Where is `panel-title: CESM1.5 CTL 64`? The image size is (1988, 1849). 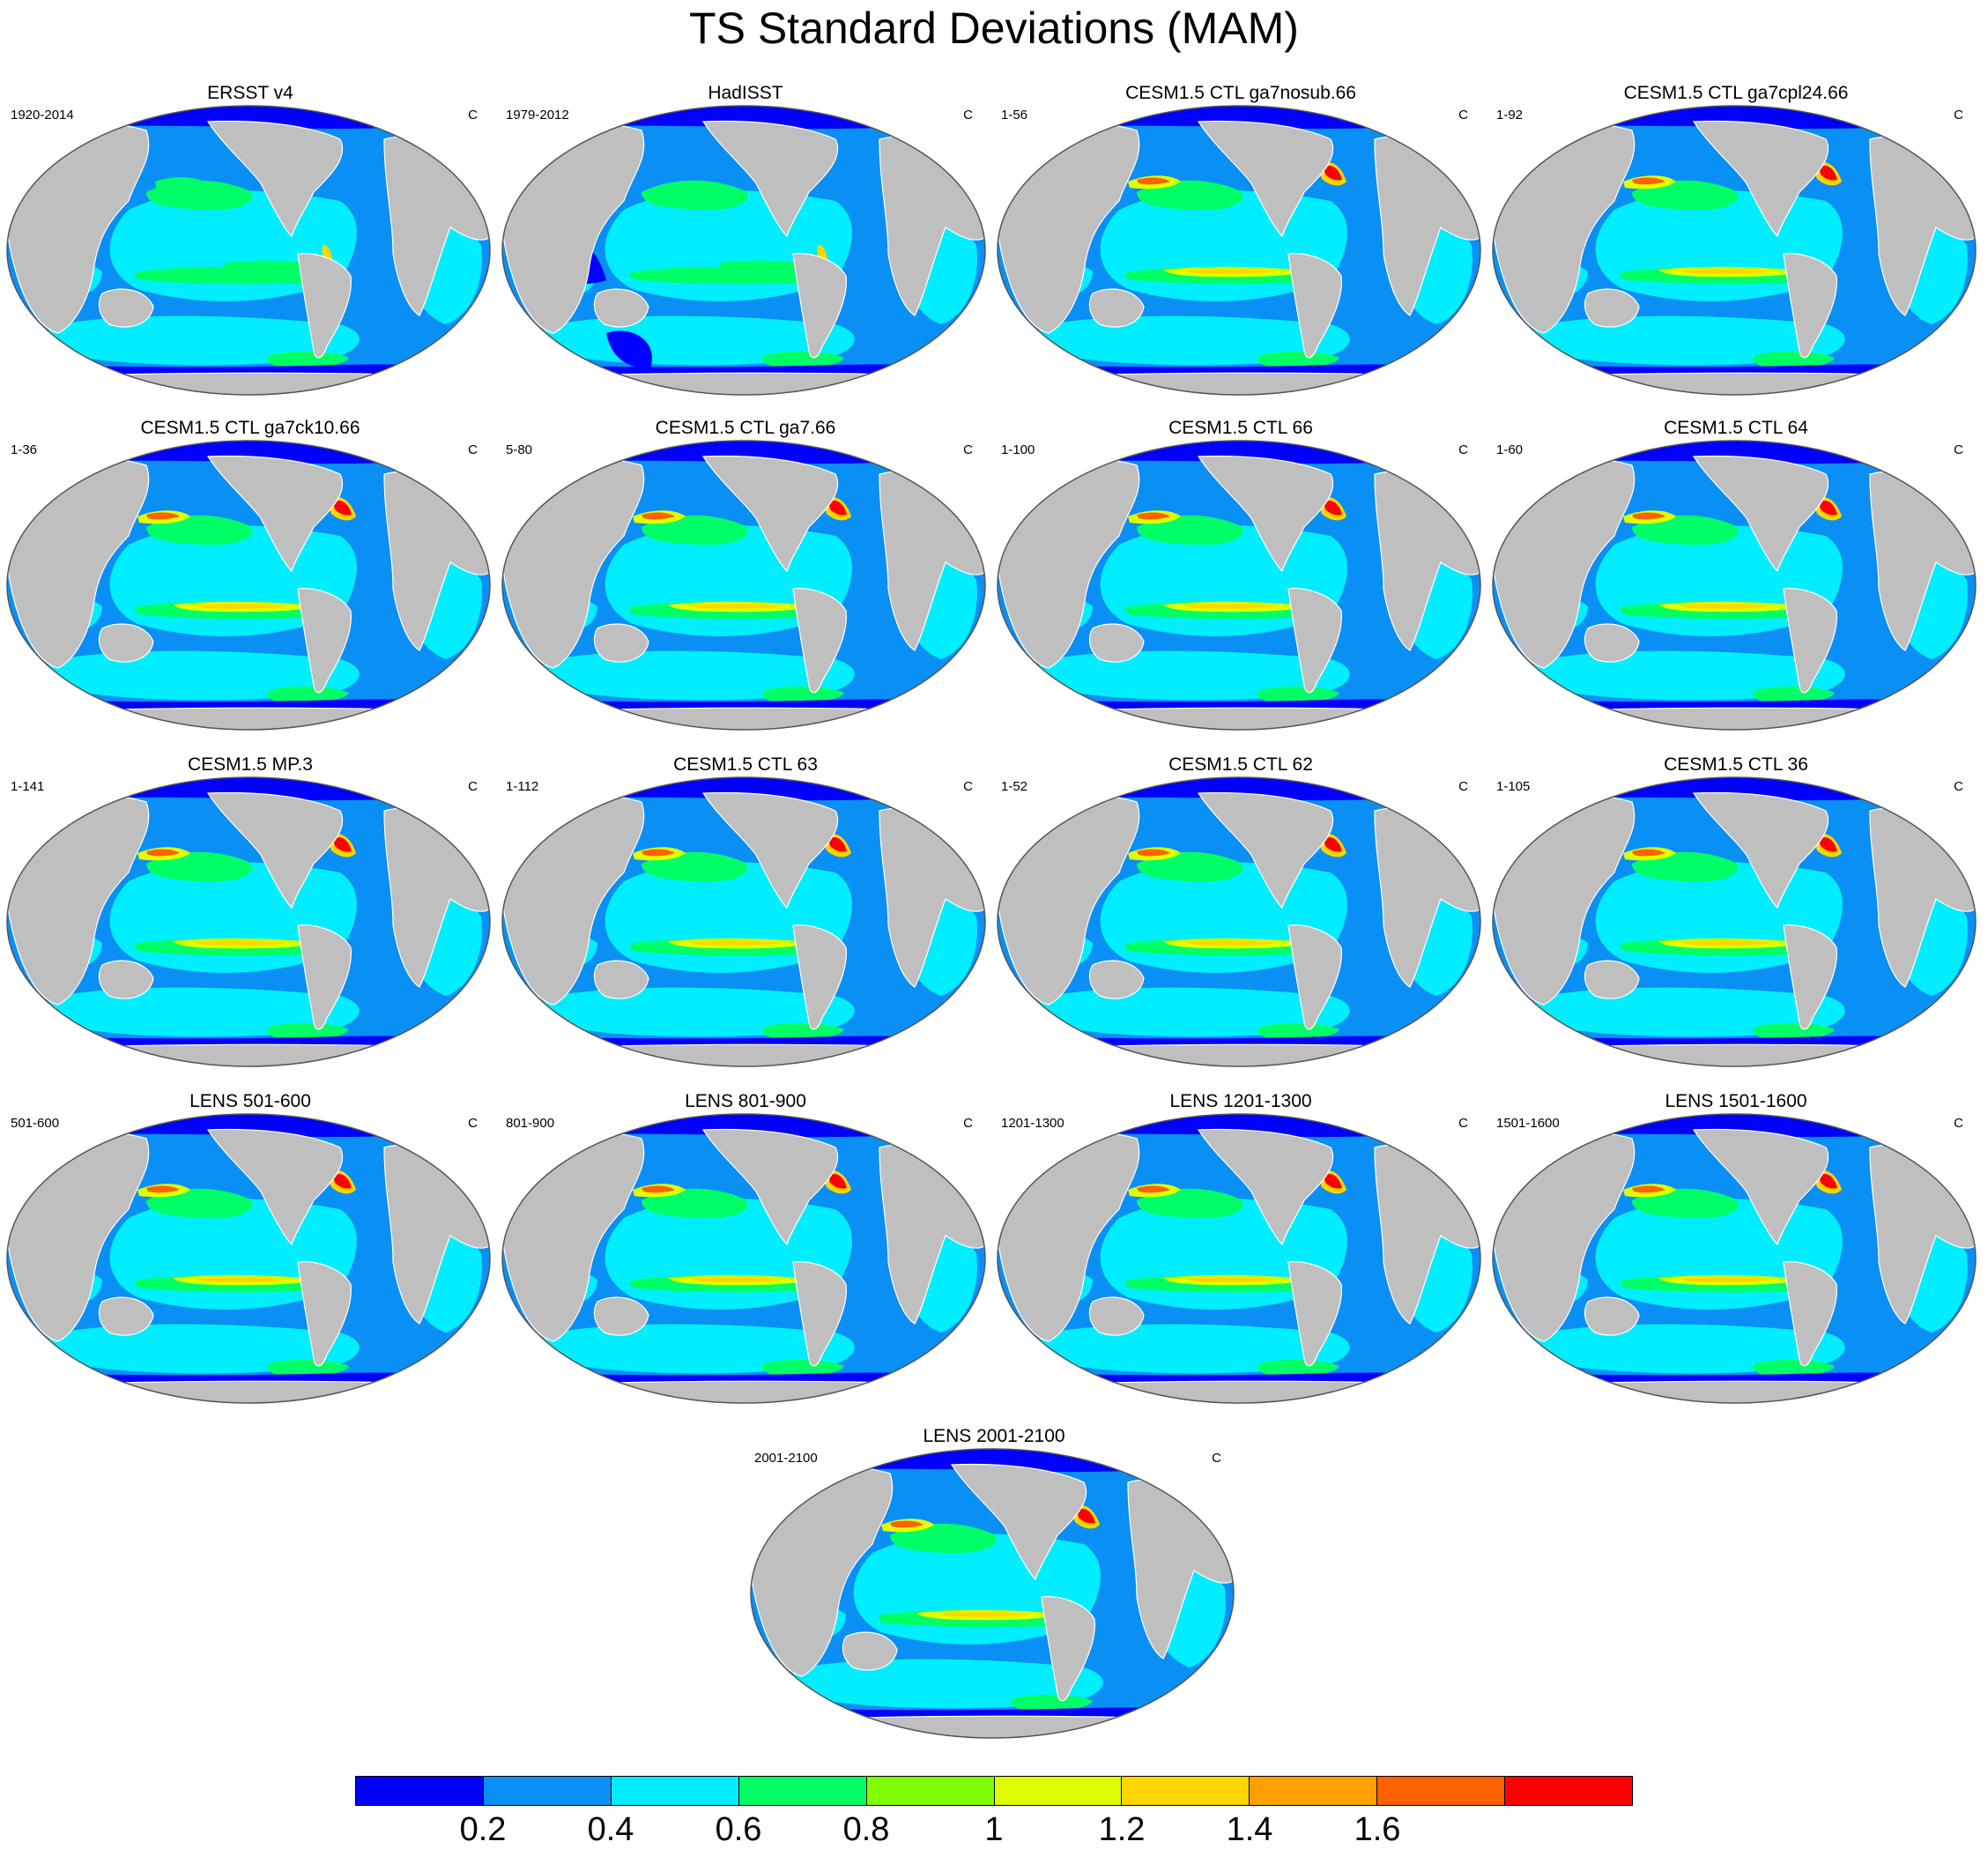 panel-title: CESM1.5 CTL 64 is located at coordinates (1736, 428).